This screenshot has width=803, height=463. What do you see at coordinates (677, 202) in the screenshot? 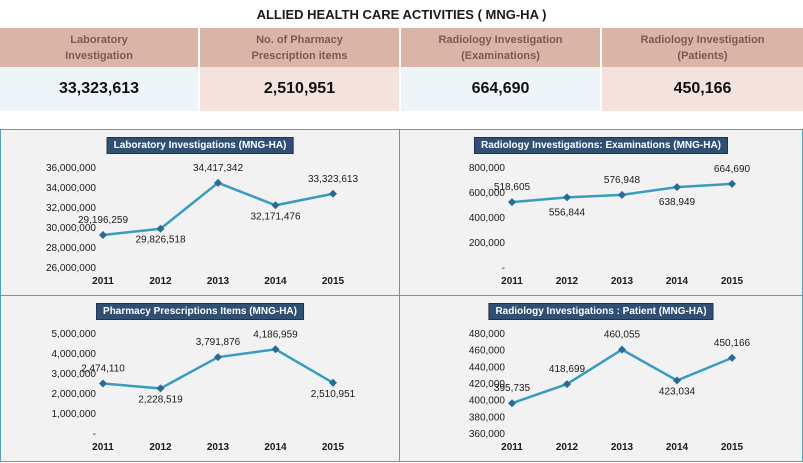
I see `data-label: 638,949` at bounding box center [677, 202].